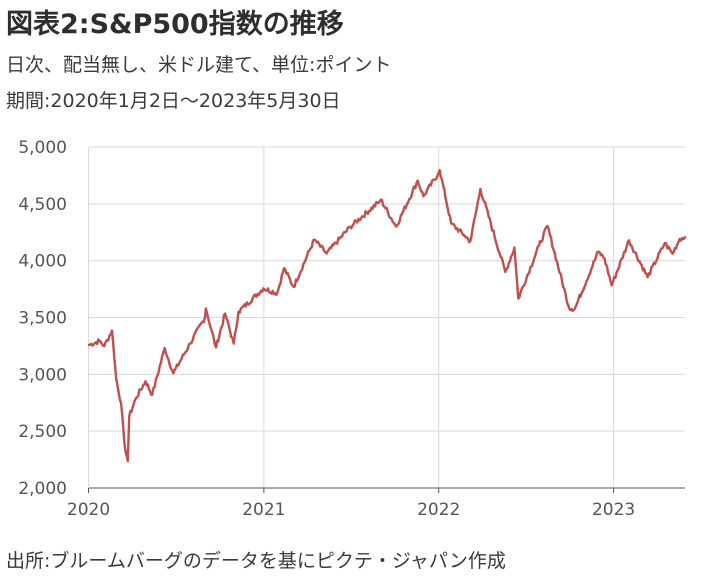 The height and width of the screenshot is (582, 701). I want to click on chart-title: 図表2:S&P500指数の推移, so click(175, 24).